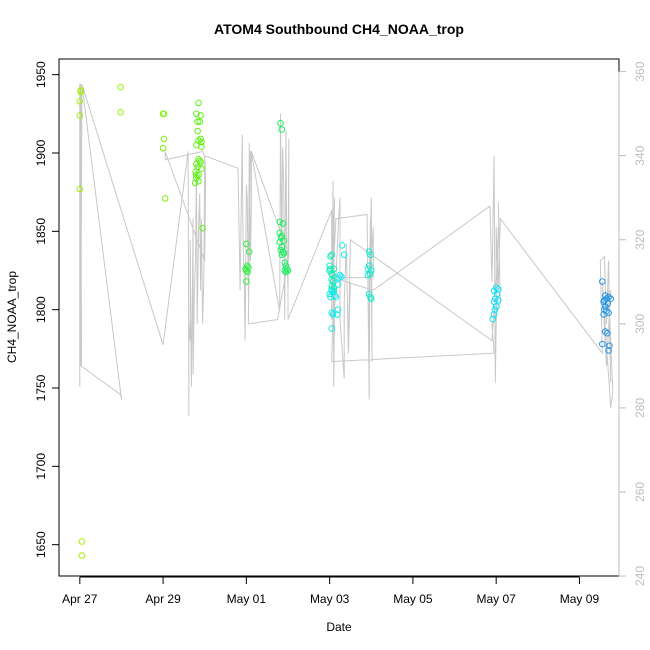 Image resolution: width=650 pixels, height=650 pixels. I want to click on y2-tick-label: 360, so click(640, 71).